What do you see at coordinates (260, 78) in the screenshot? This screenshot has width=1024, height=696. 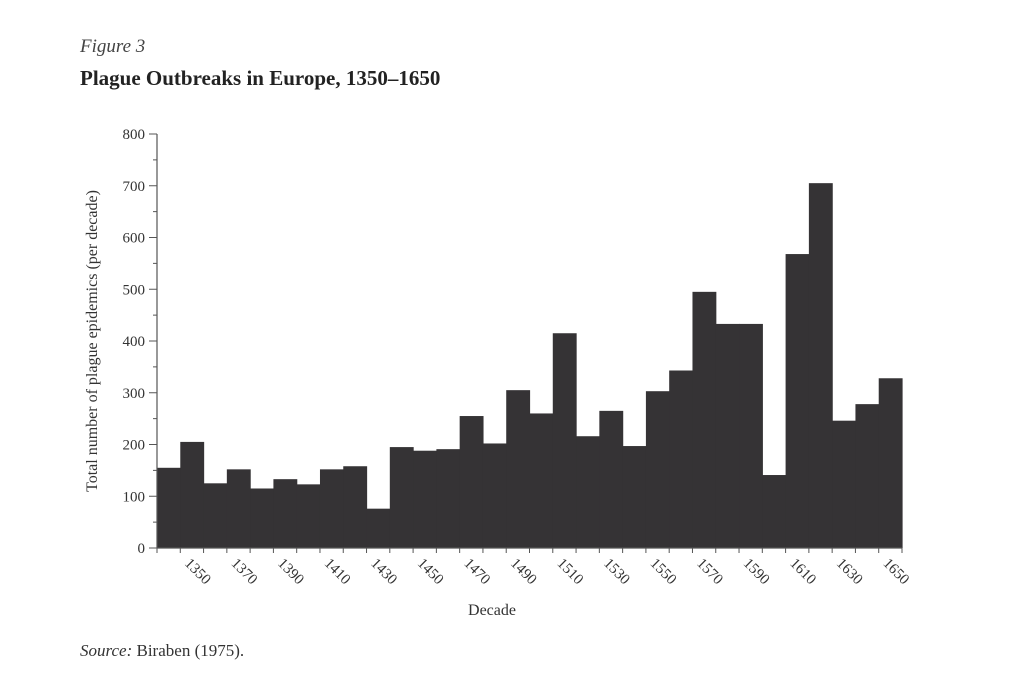 I see `chart-title: Plague Outbreaks in Europe, 1350–1650` at bounding box center [260, 78].